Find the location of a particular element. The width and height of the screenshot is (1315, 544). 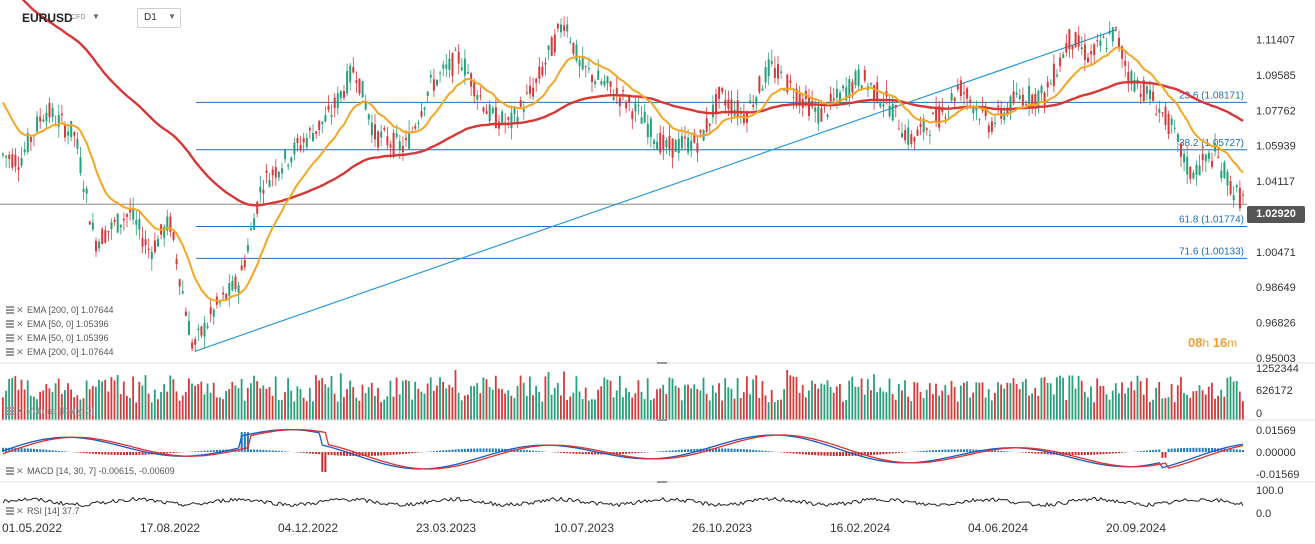

fib-level-label: 71.6 (1.00133) is located at coordinates (1211, 251).